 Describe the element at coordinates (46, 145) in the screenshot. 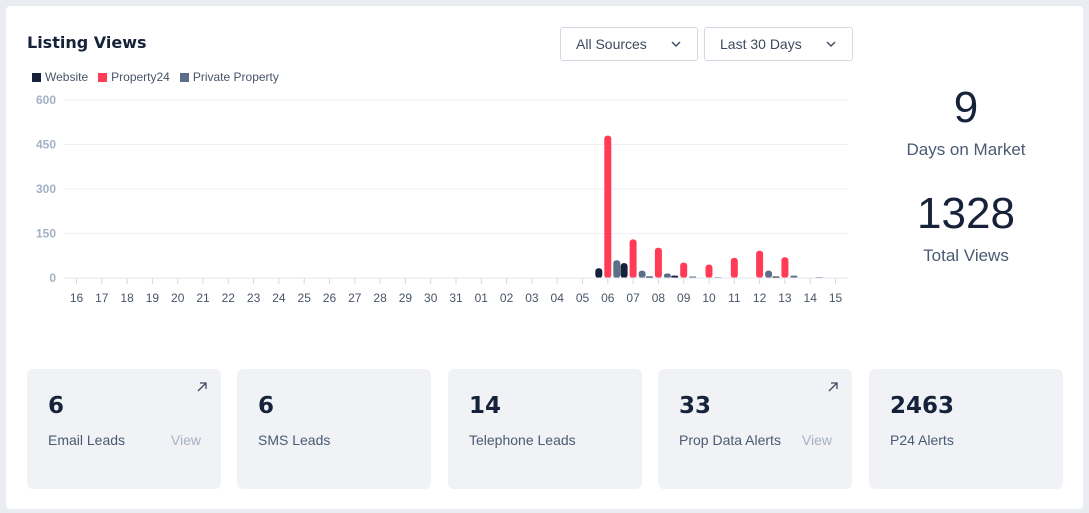

I see `y-tick-label: 450` at that location.